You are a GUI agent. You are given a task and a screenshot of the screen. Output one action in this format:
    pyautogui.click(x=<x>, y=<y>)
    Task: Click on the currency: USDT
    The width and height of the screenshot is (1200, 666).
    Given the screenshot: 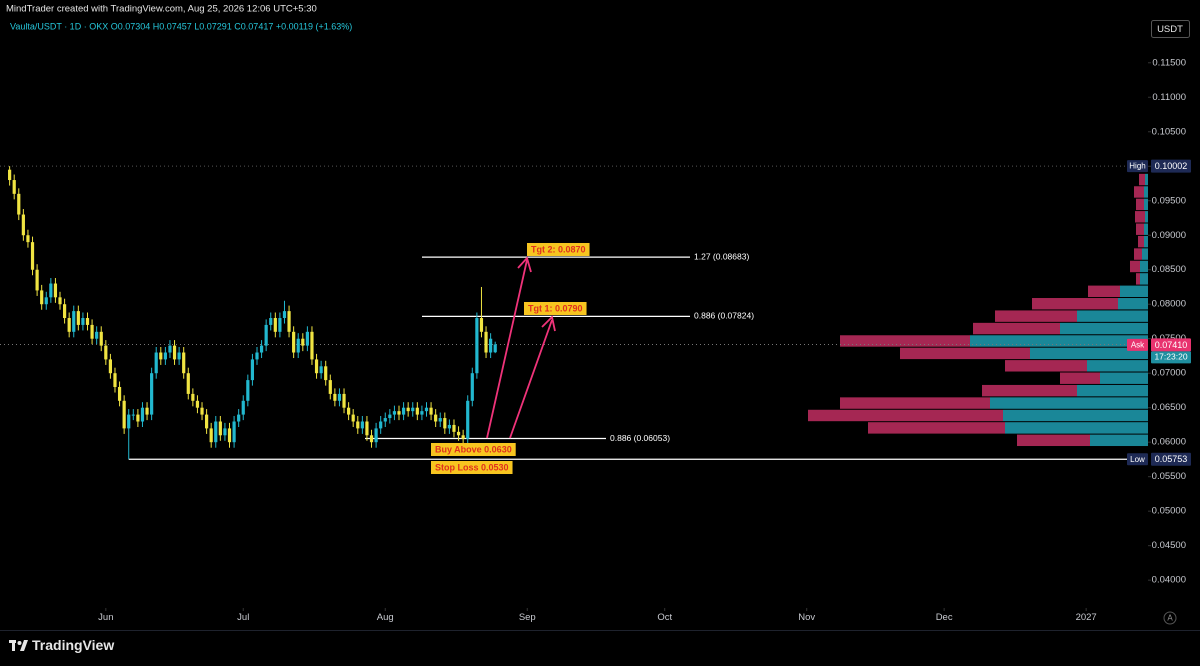 What is the action you would take?
    pyautogui.click(x=1170, y=29)
    